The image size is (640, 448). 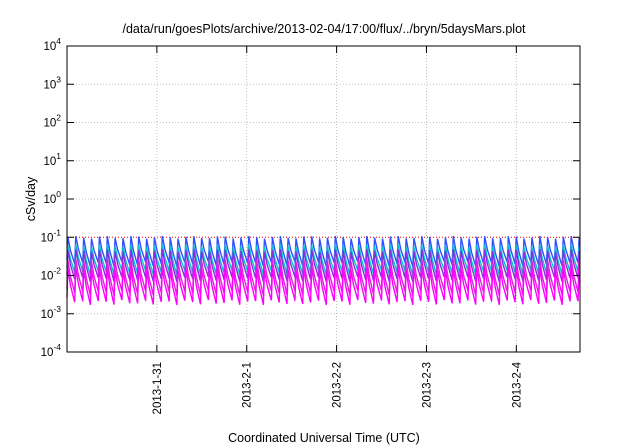 What do you see at coordinates (52, 159) in the screenshot?
I see `y-tick-label: 10¹` at bounding box center [52, 159].